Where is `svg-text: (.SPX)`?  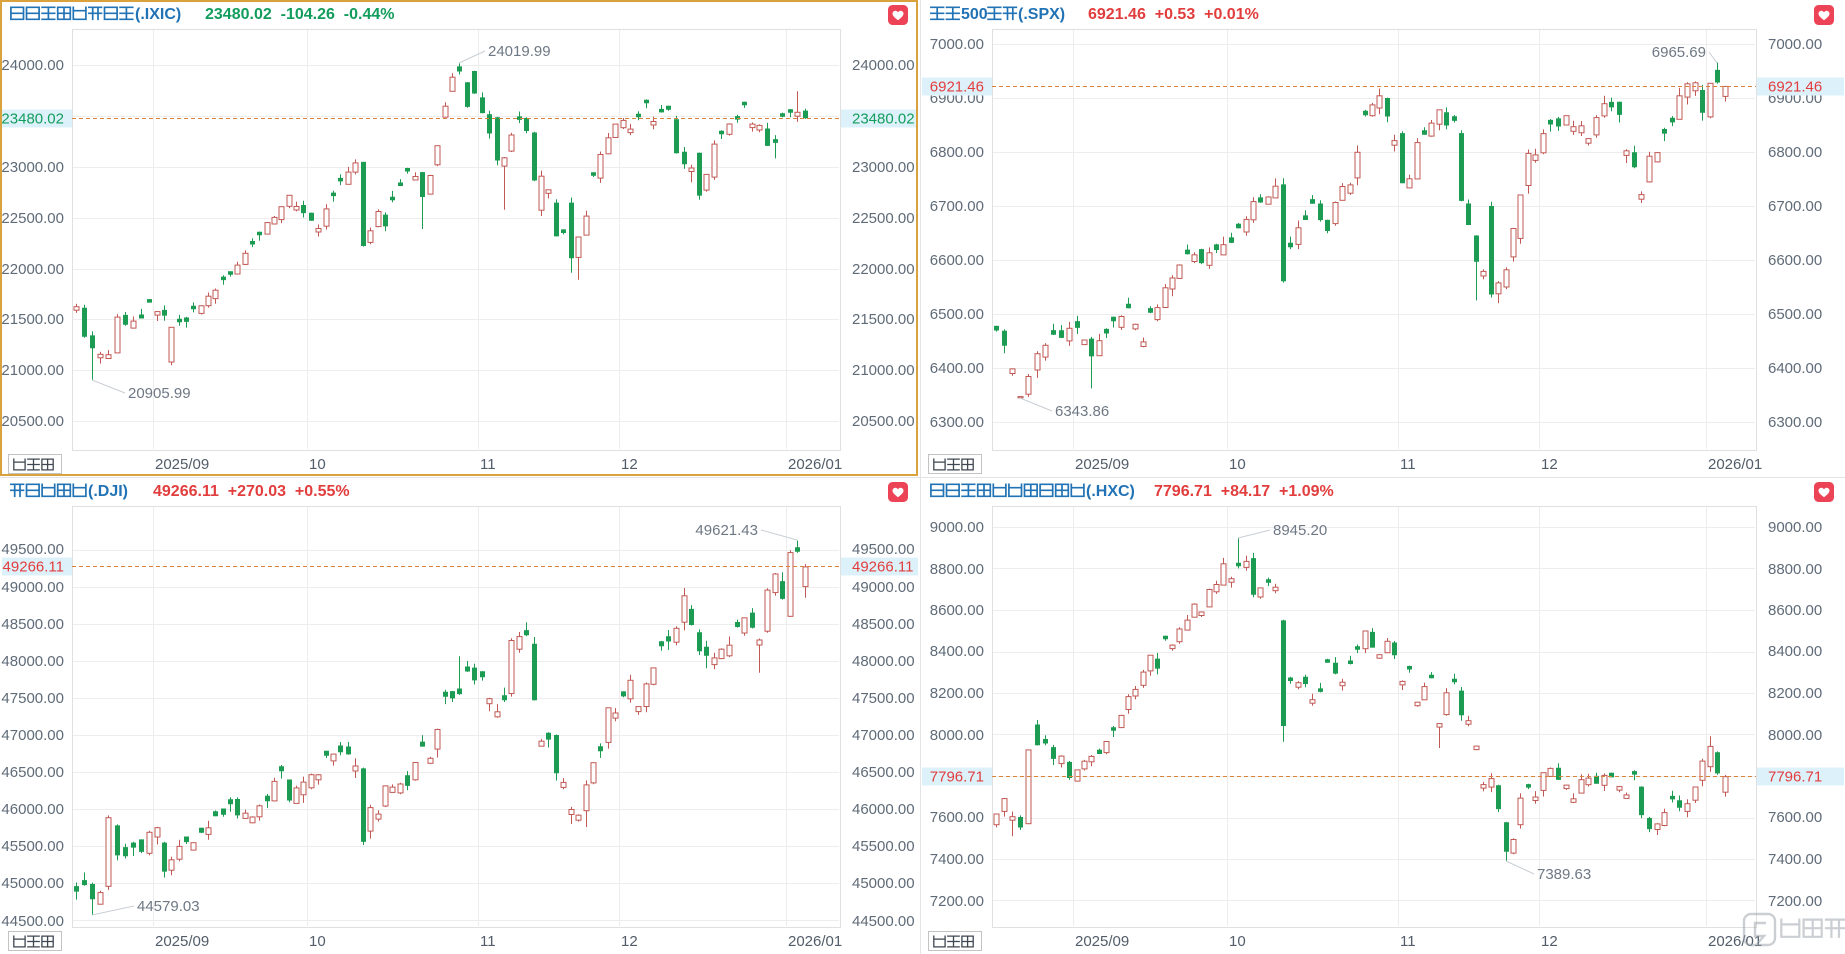 svg-text: (.SPX) is located at coordinates (1041, 14).